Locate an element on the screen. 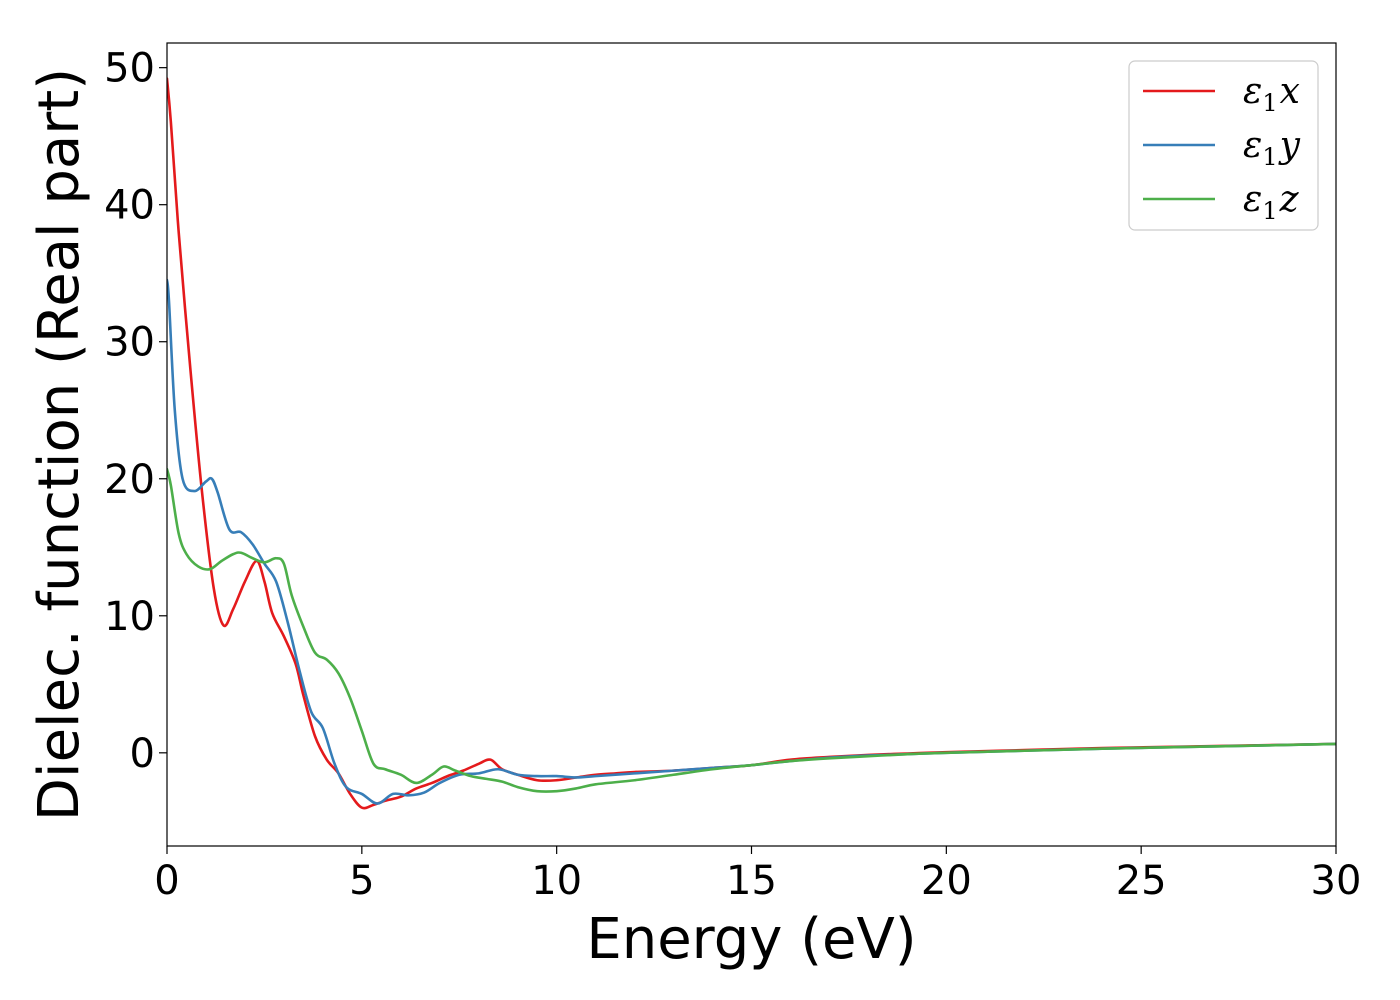  x-tick-label: 10 is located at coordinates (556, 881).